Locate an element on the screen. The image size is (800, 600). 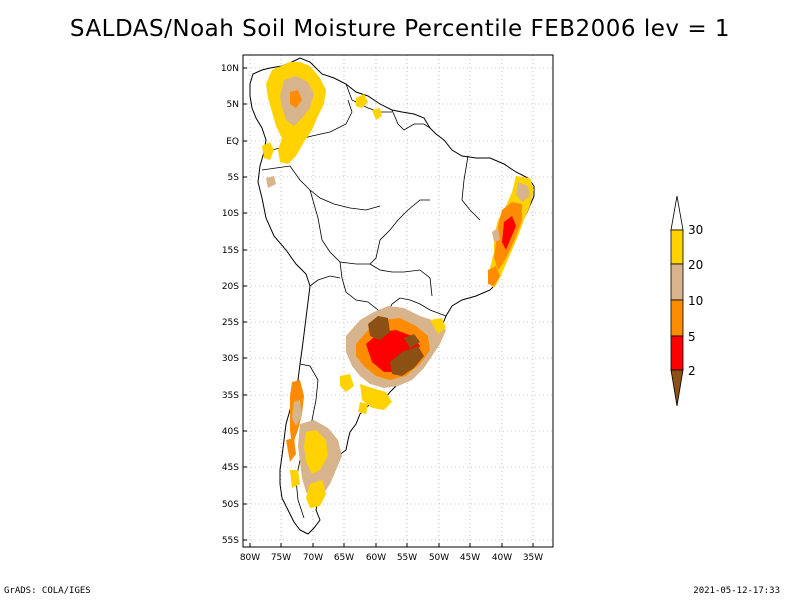
lat-label: 20S is located at coordinates (230, 287).